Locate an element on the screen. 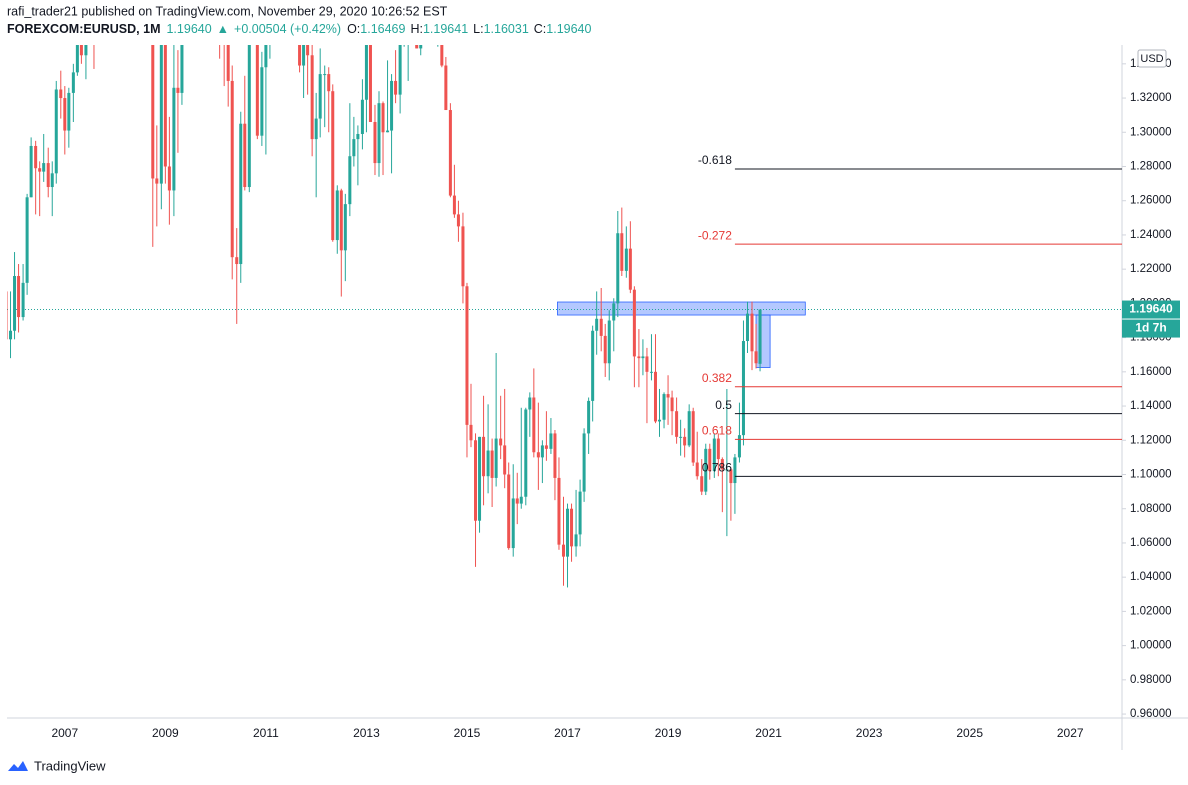 This screenshot has width=1188, height=785. last-price-label: 1.19640 is located at coordinates (1151, 309).